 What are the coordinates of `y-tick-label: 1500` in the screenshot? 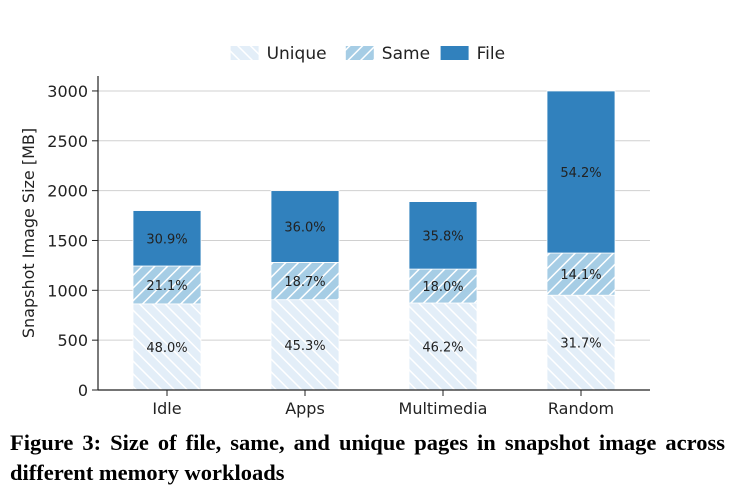 It's located at (67, 240).